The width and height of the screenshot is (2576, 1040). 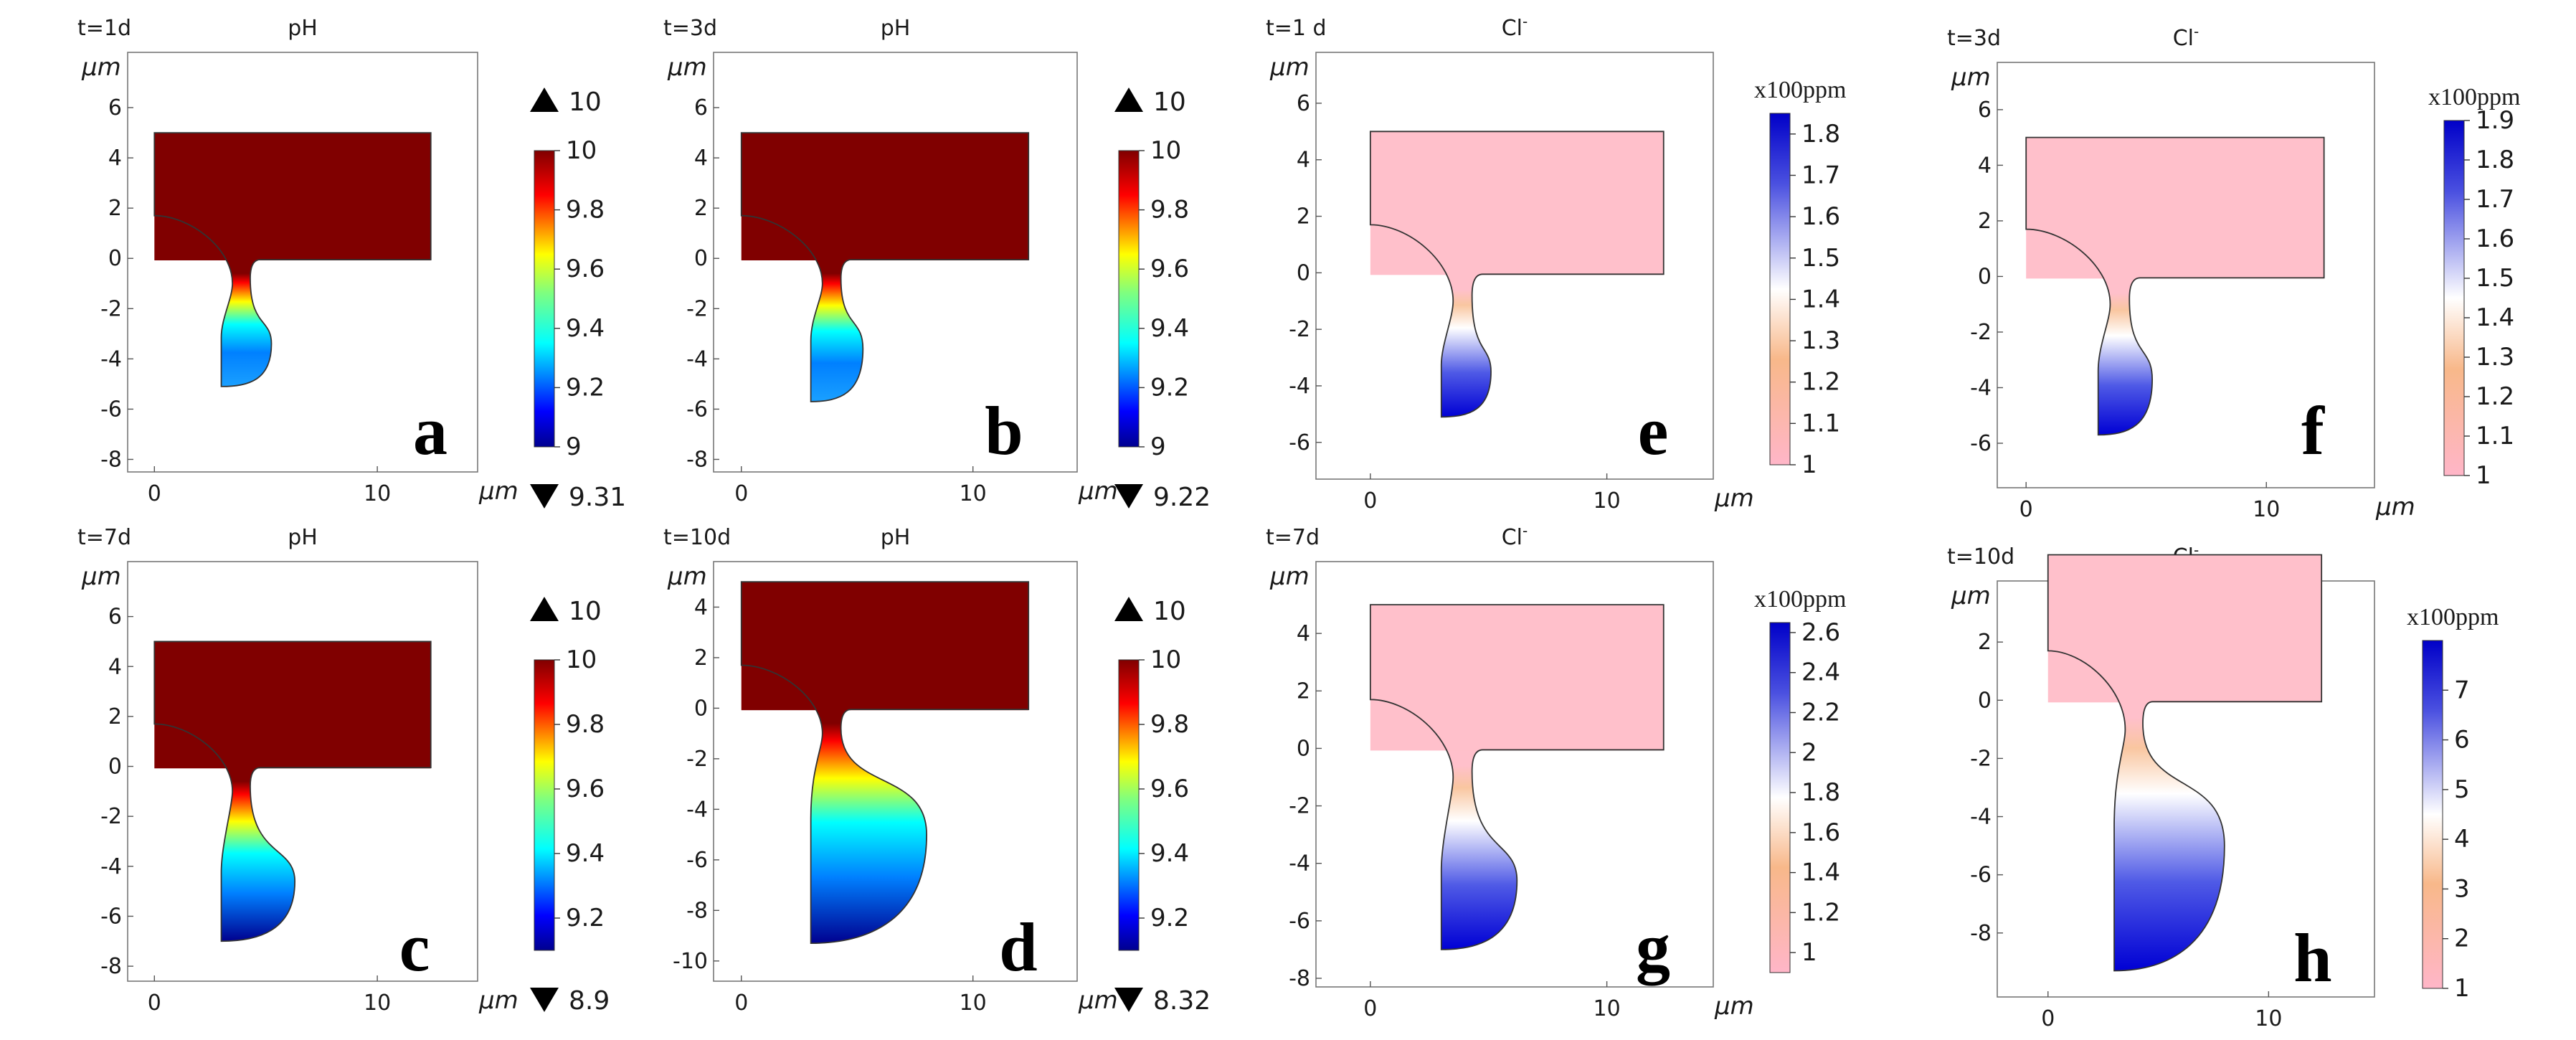 What do you see at coordinates (1820, 632) in the screenshot?
I see `colorbar-tick-label: 2.6` at bounding box center [1820, 632].